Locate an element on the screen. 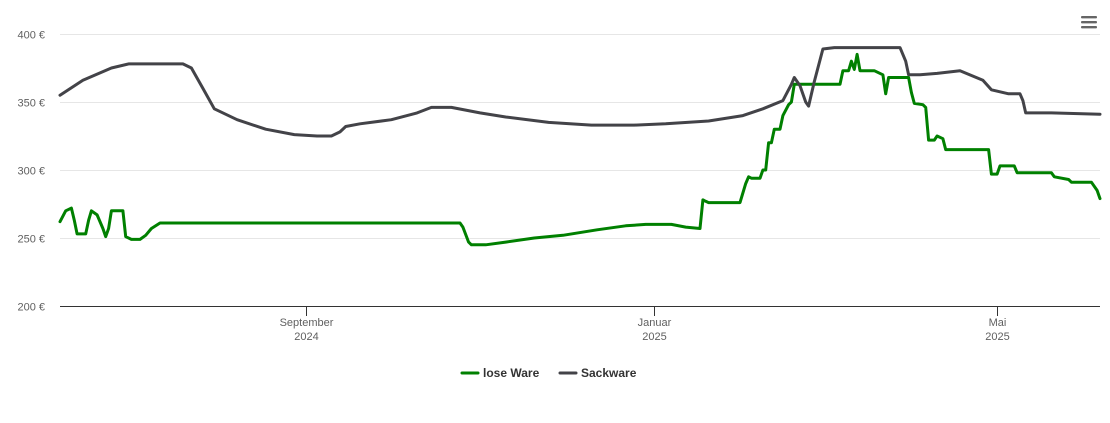 This screenshot has height=423, width=1110. chart-legend: lose Ware Sackware is located at coordinates (548, 373).